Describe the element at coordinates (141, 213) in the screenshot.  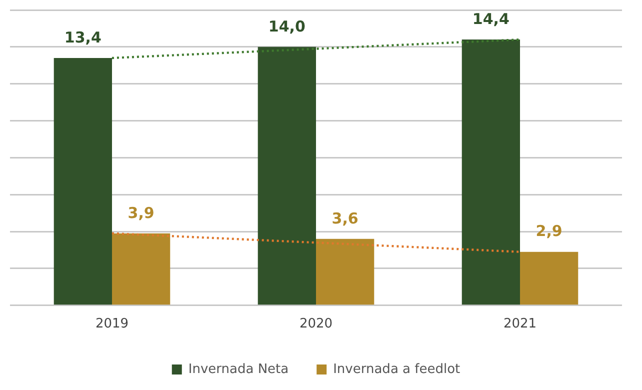
I see `data-label: 3,9` at that location.